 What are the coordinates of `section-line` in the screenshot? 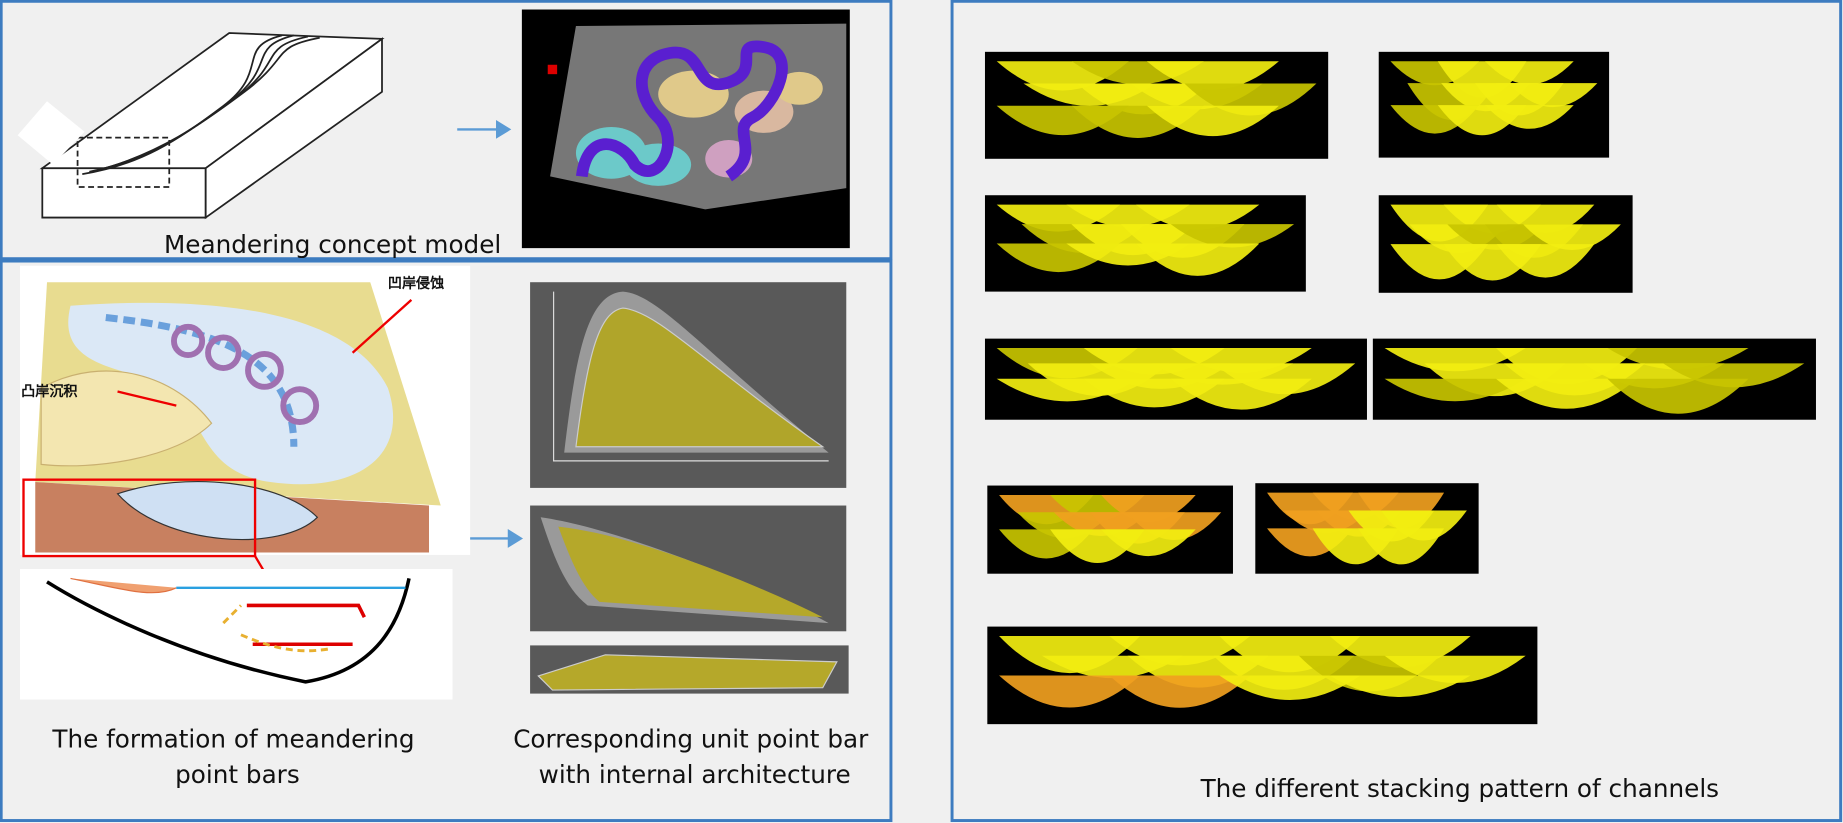 It's located at (228, 631).